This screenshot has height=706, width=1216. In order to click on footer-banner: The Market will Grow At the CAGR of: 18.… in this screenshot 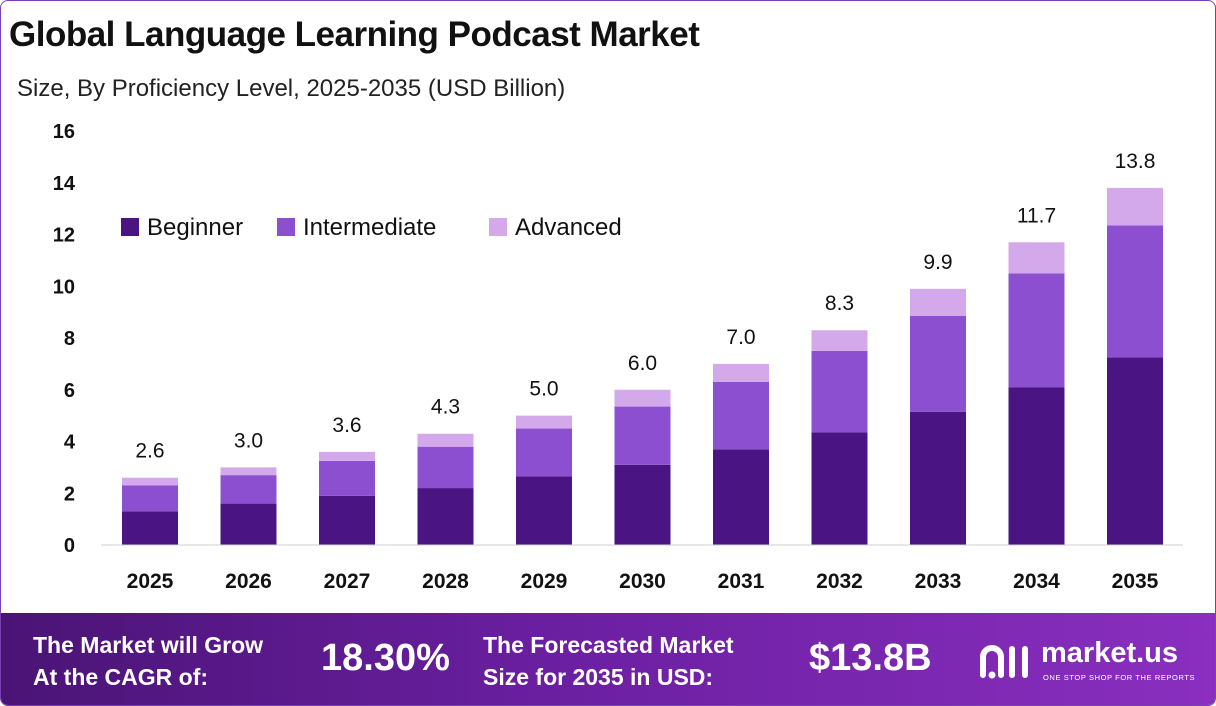, I will do `click(608, 659)`.